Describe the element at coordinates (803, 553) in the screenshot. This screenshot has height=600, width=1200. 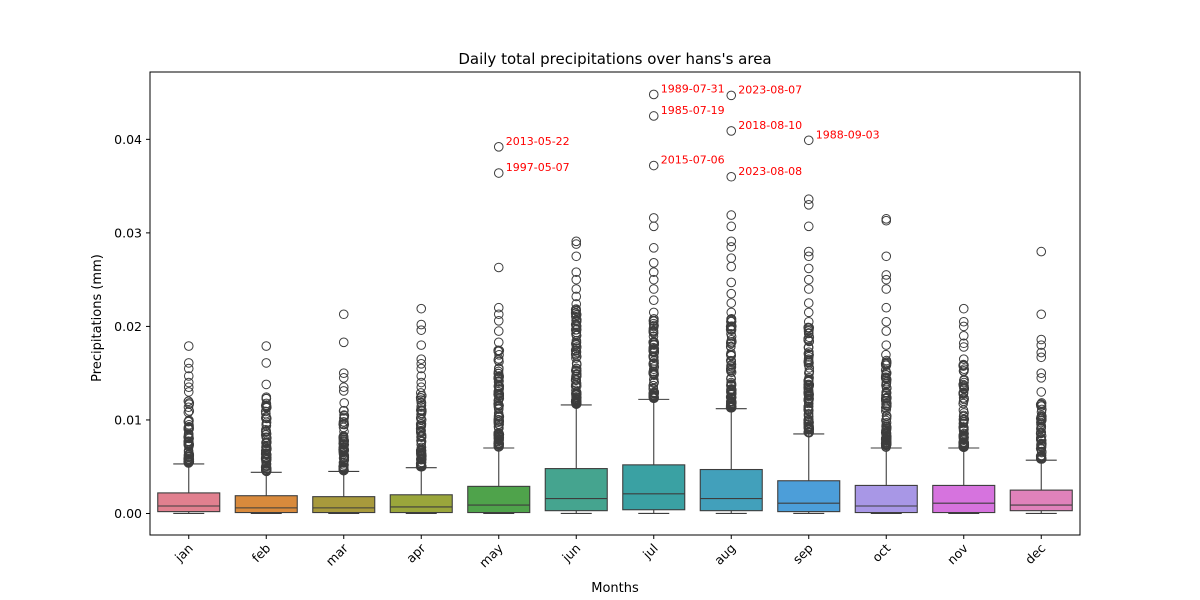
I see `x-tick-label: sep` at that location.